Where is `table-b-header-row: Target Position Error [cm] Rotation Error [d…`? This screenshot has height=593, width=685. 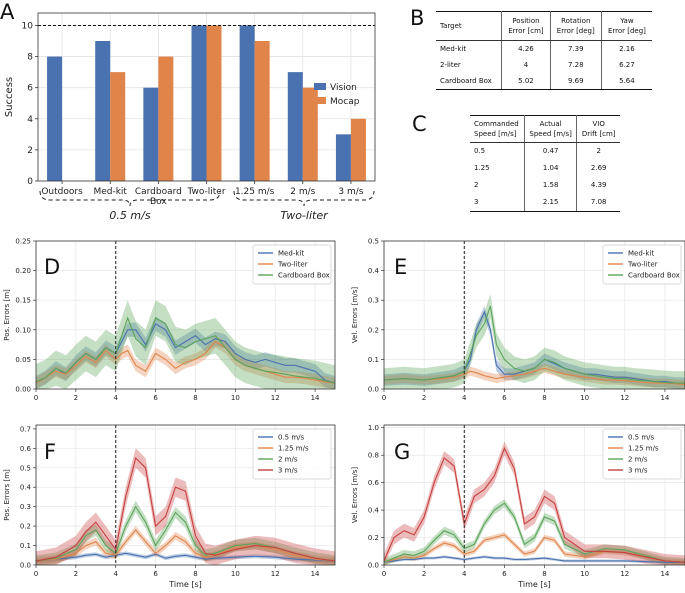
table-b-header-row: Target Position Error [cm] Rotation Error [d… is located at coordinates (544, 26).